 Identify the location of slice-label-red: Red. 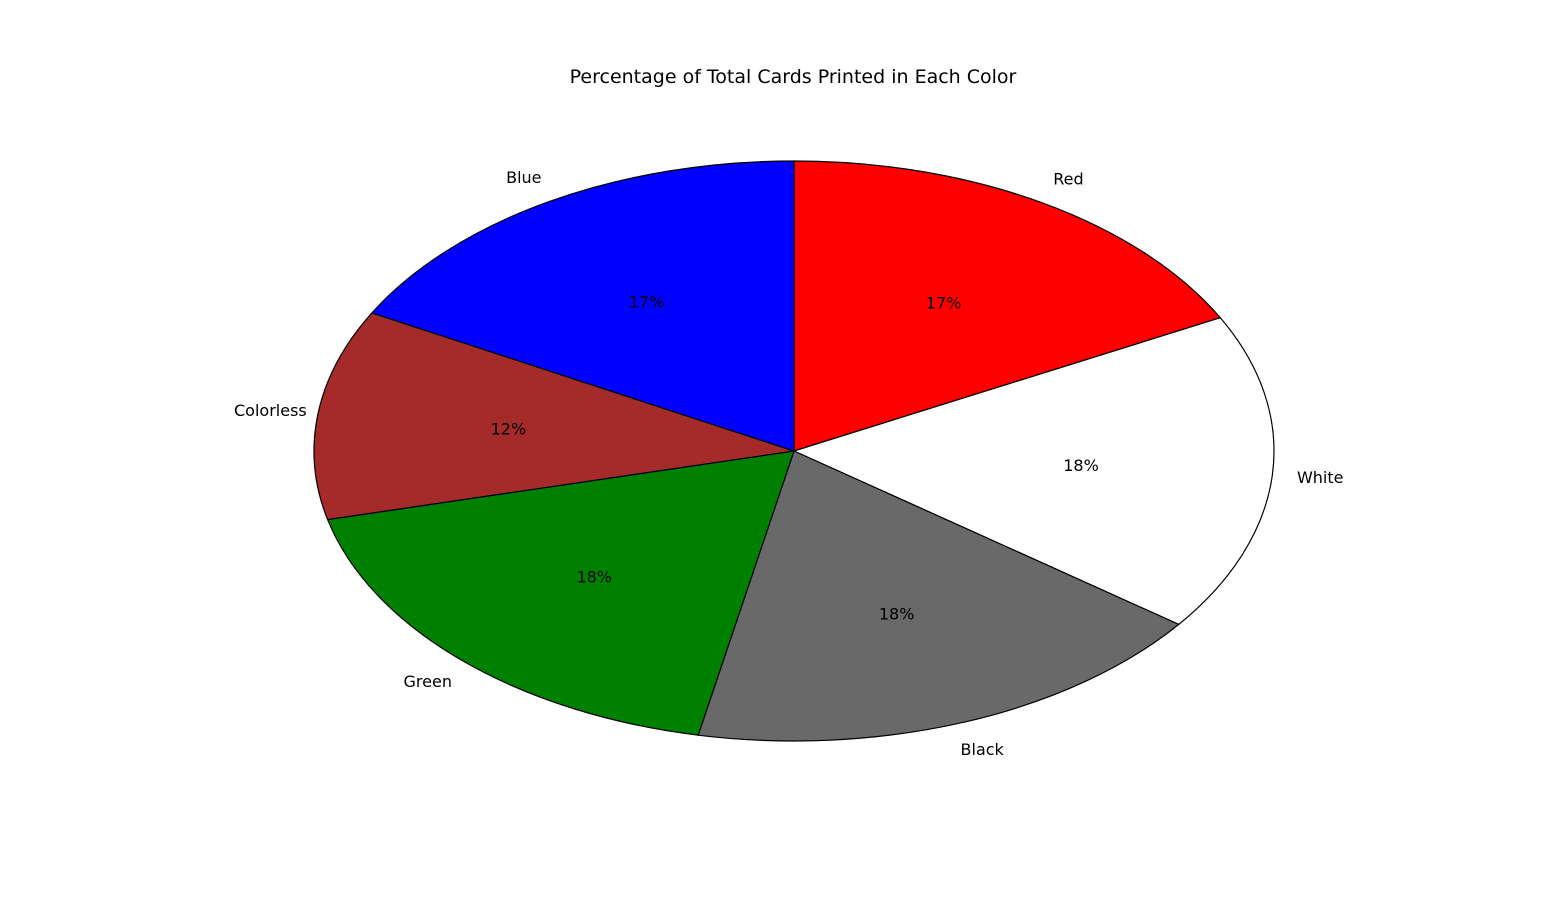
(1068, 178).